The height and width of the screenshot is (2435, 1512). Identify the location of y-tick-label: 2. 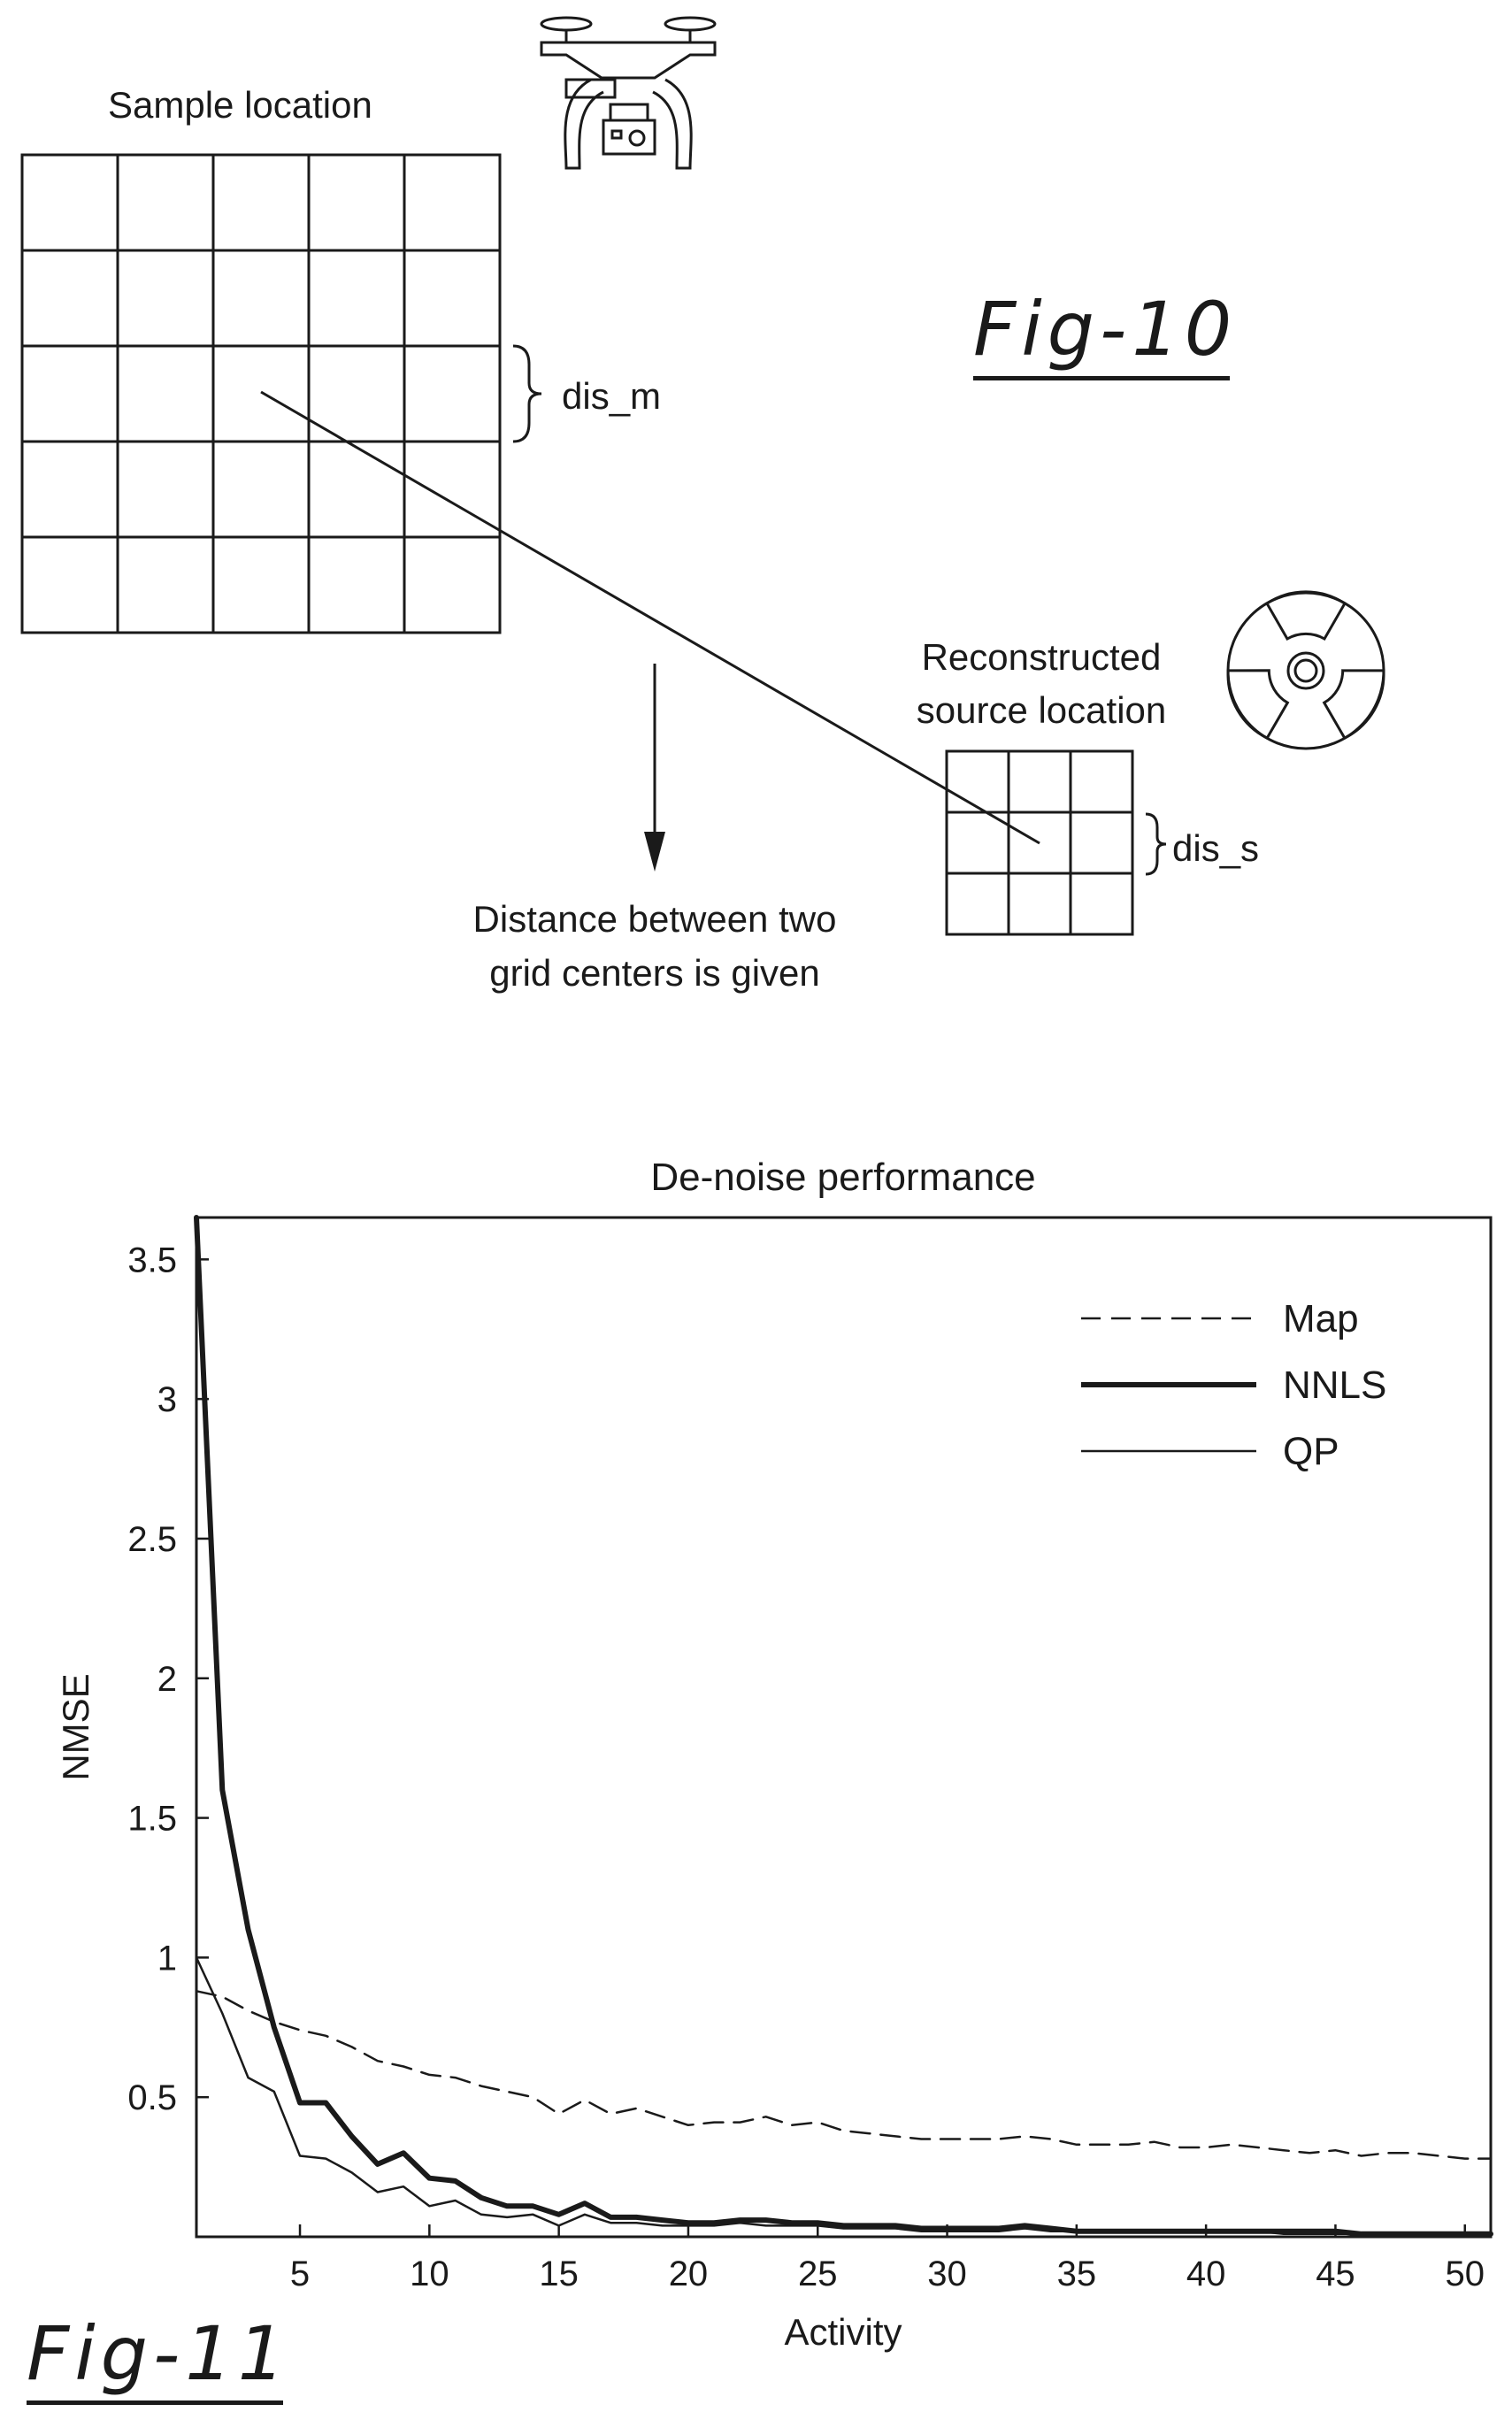
(167, 1679).